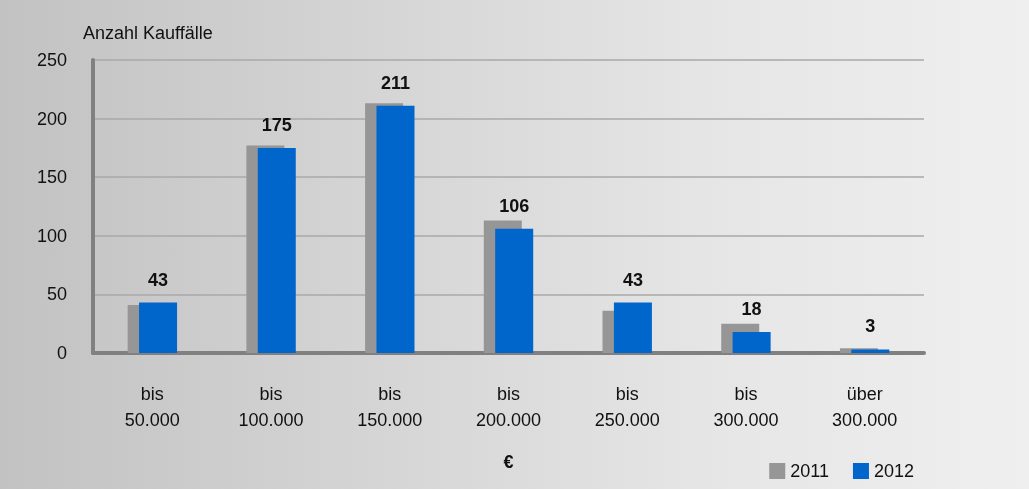 The image size is (1029, 489). I want to click on y-axis-title: Anzahl Kauffälle, so click(148, 33).